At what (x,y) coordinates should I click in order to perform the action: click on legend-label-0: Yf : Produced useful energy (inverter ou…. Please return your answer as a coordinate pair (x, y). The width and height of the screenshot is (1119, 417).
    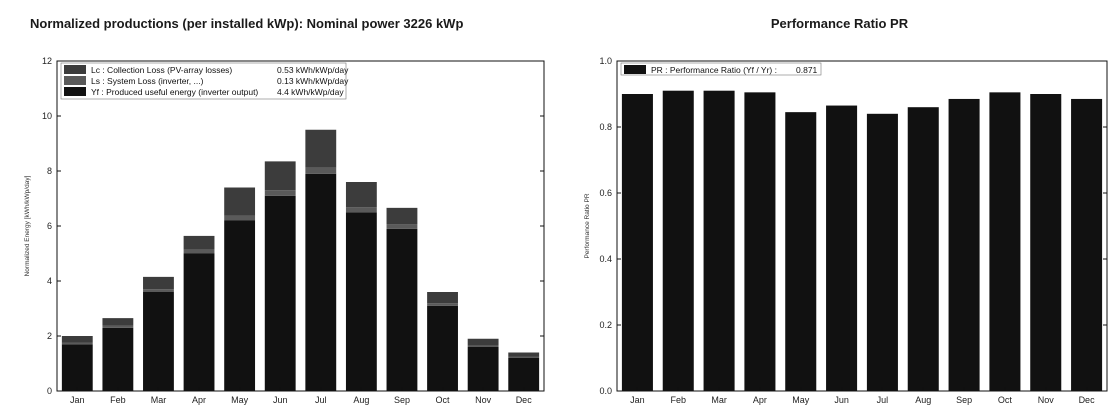
    Looking at the image, I should click on (174, 92).